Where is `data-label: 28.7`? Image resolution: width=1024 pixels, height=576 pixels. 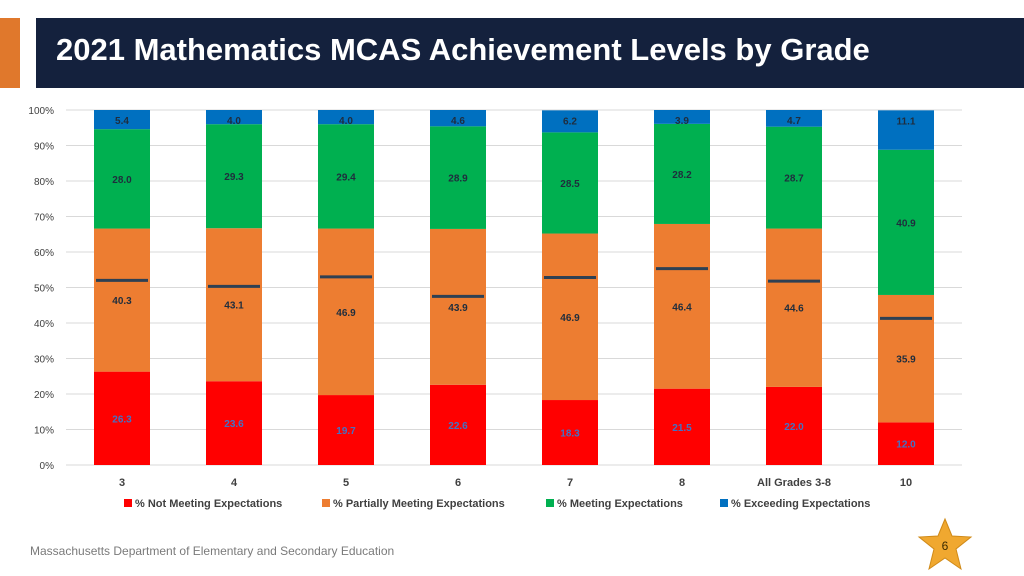
data-label: 28.7 is located at coordinates (794, 179).